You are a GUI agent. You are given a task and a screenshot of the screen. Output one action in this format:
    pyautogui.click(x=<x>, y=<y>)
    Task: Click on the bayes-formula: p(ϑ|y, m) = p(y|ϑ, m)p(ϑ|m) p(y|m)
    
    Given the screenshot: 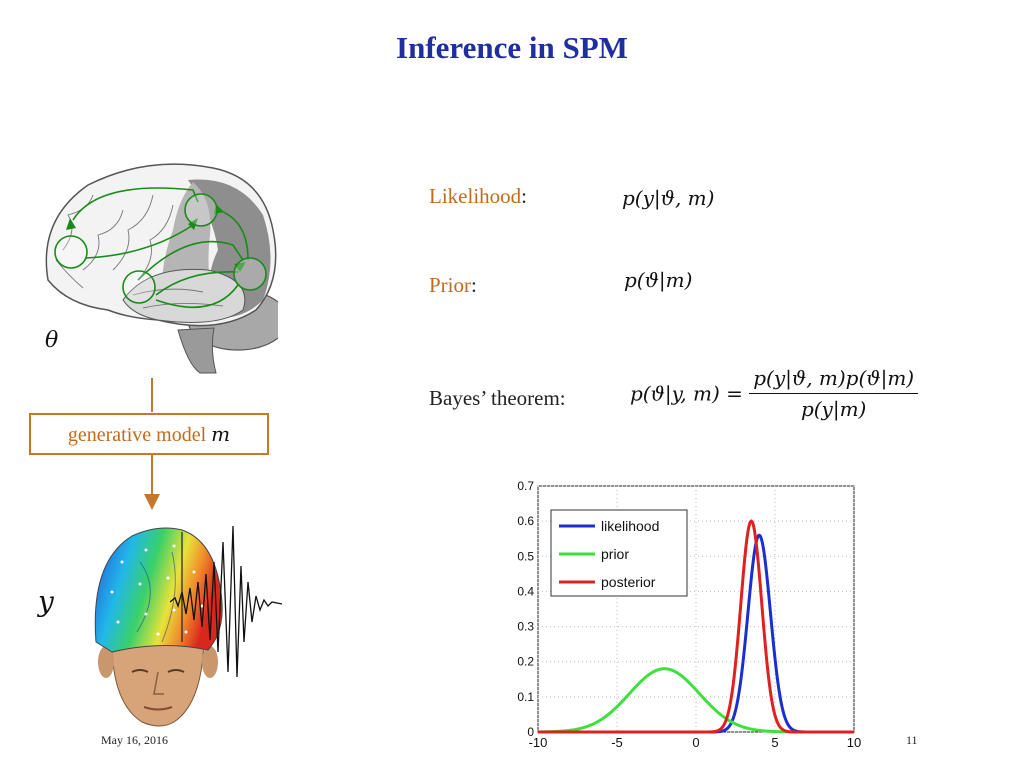 What is the action you would take?
    pyautogui.click(x=774, y=393)
    